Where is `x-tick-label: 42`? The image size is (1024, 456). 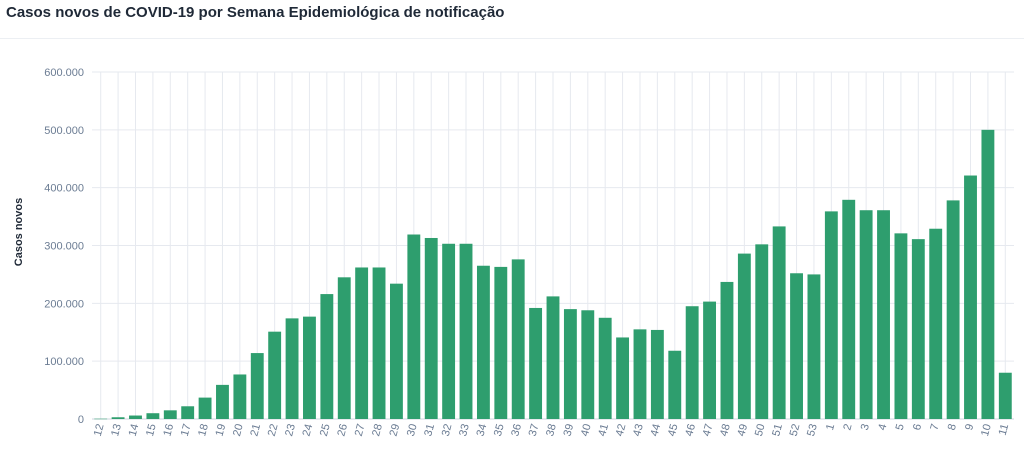
x-tick-label: 42 is located at coordinates (621, 430).